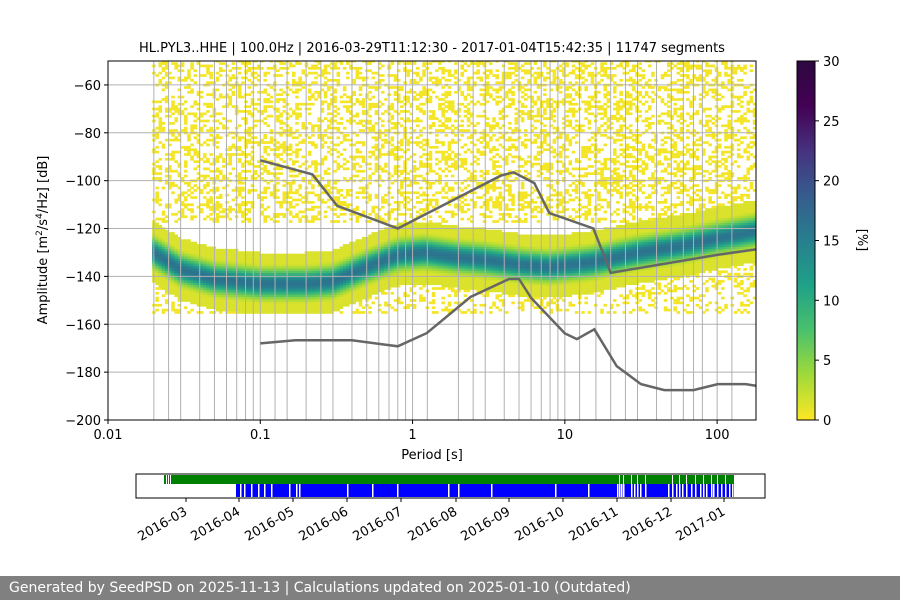  I want to click on y-axis-label: Amplitude [m2/s4/Hz] [dB], so click(43, 240).